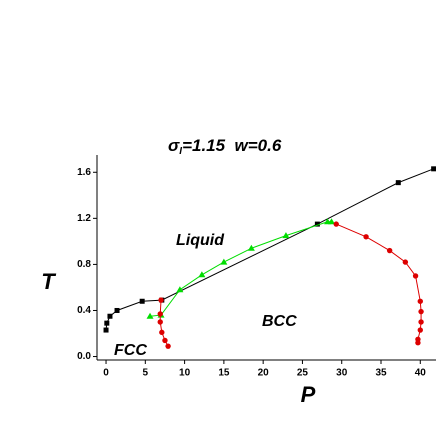 The height and width of the screenshot is (441, 436). What do you see at coordinates (84, 356) in the screenshot?
I see `y-tick-label: 0.0` at bounding box center [84, 356].